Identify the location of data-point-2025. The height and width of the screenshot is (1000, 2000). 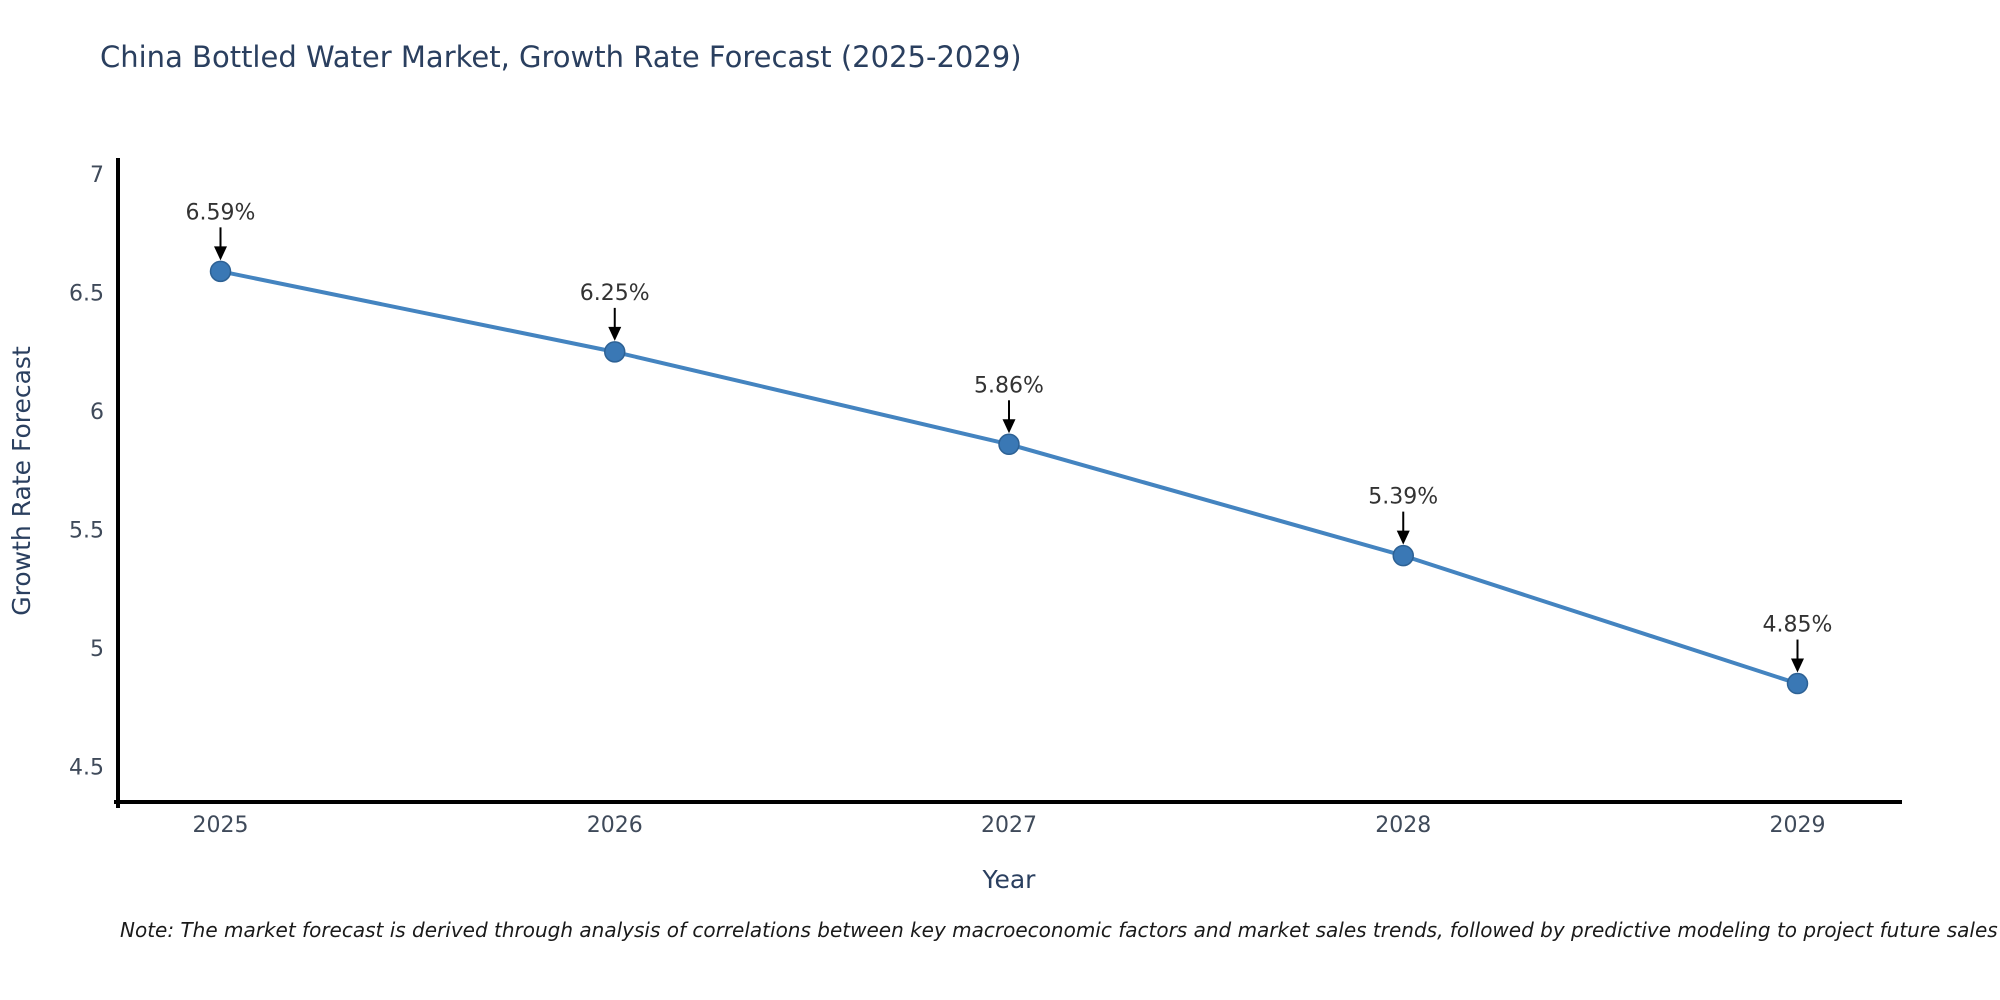
(220, 271).